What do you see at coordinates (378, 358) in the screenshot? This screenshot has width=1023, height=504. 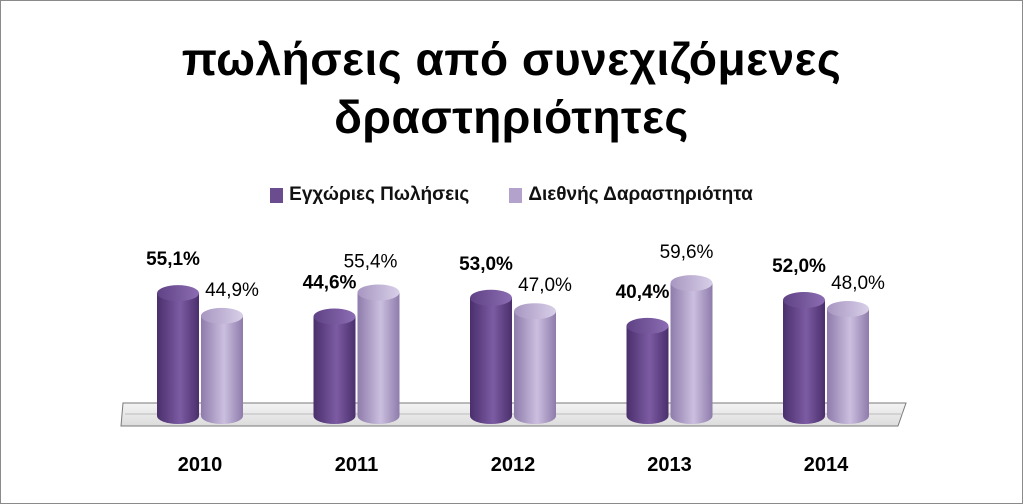 I see `bar-international-2011` at bounding box center [378, 358].